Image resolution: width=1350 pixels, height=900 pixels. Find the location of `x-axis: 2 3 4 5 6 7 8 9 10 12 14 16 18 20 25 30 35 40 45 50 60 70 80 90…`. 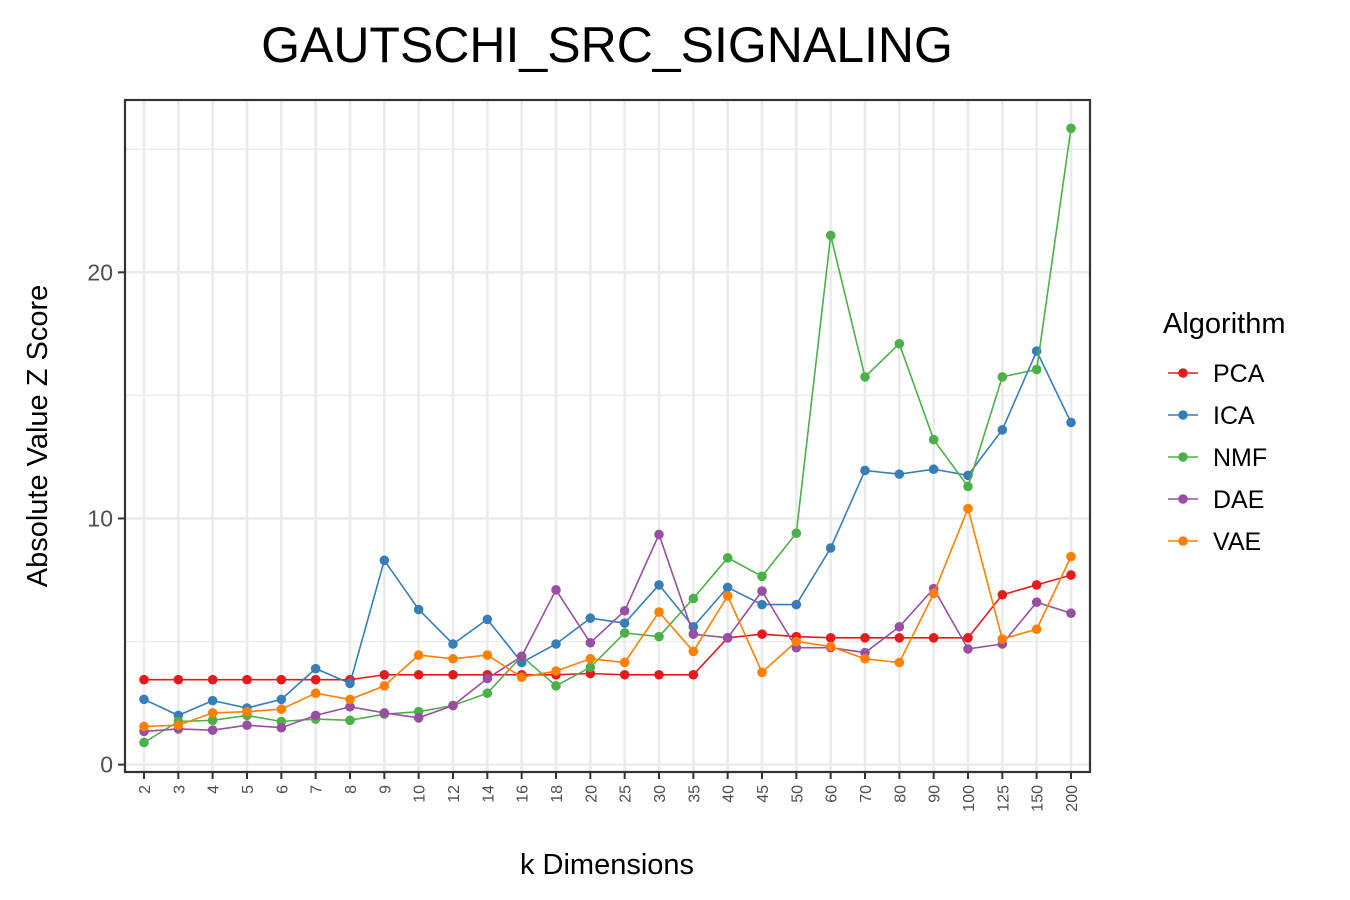

x-axis: 2 3 4 5 6 7 8 9 10 12 14 16 18 20 25 30 35 40 45 50 60 70 80 90… is located at coordinates (609, 792).